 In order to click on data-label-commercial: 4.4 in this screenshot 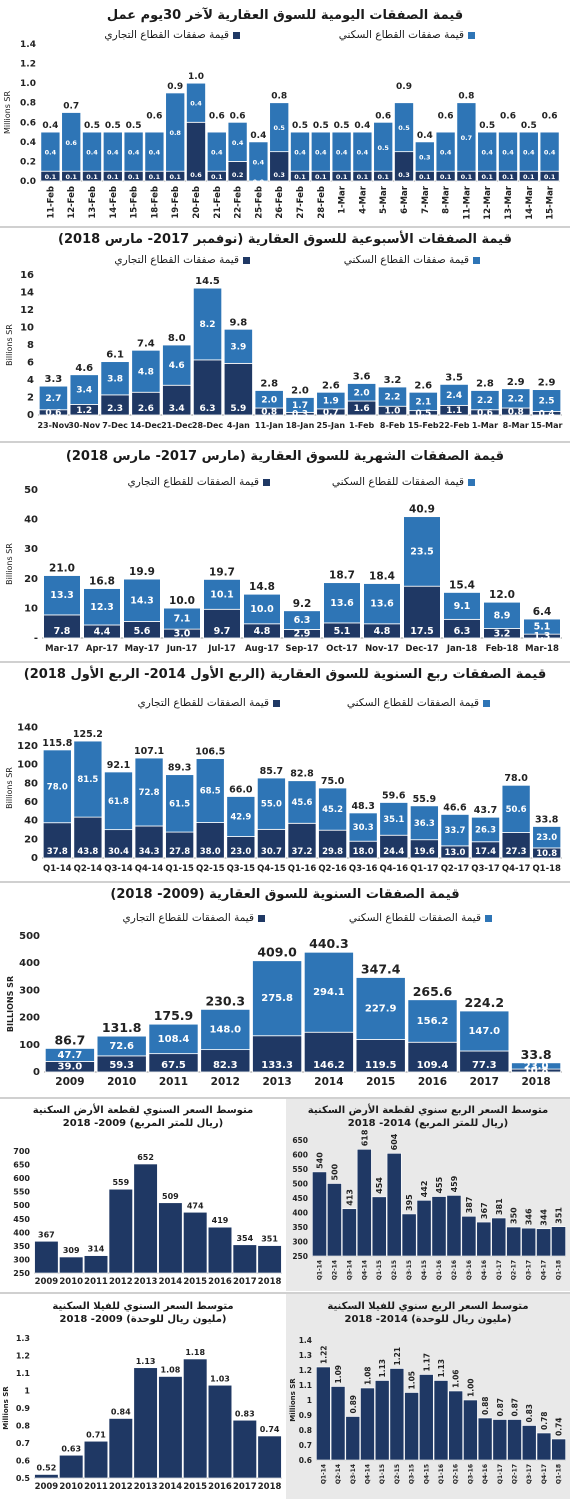, I will do `click(102, 631)`.